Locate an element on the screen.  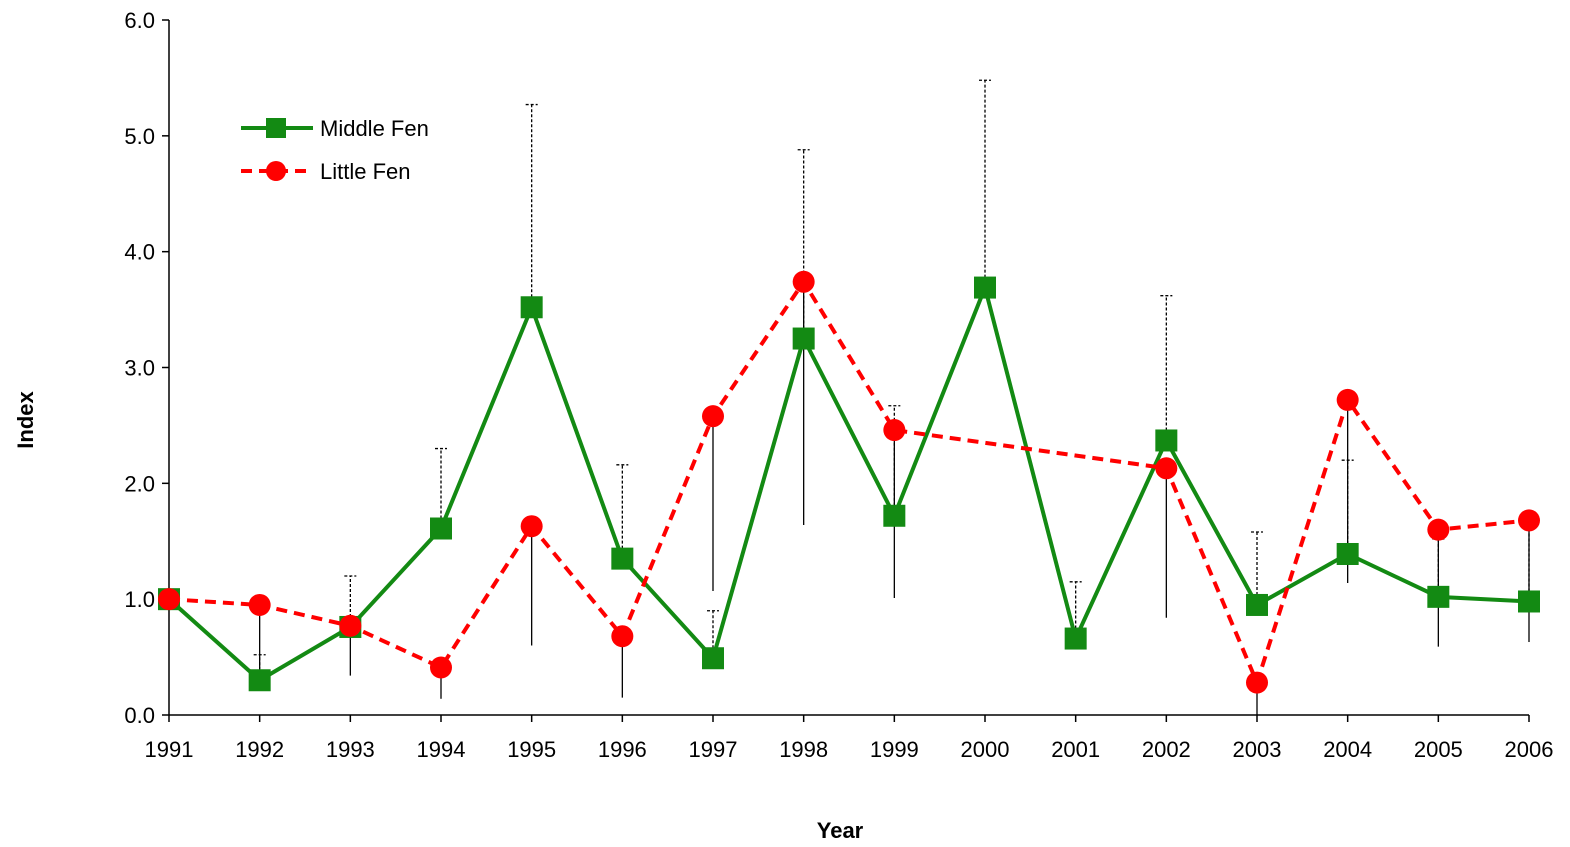
legend-label: Little Fen is located at coordinates (365, 171).